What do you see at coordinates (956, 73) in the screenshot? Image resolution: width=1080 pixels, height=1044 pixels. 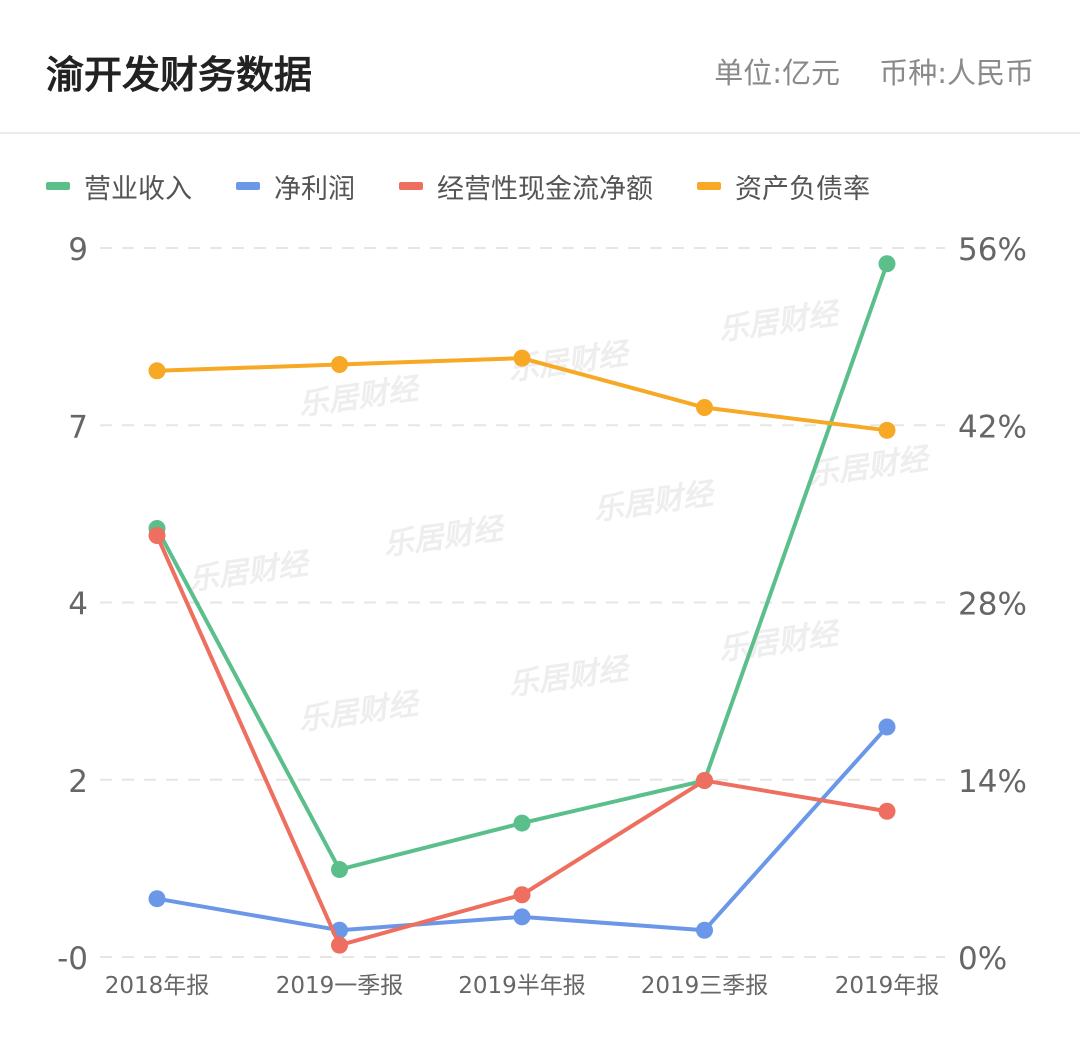 I see `currency-label: 币种:人民币` at bounding box center [956, 73].